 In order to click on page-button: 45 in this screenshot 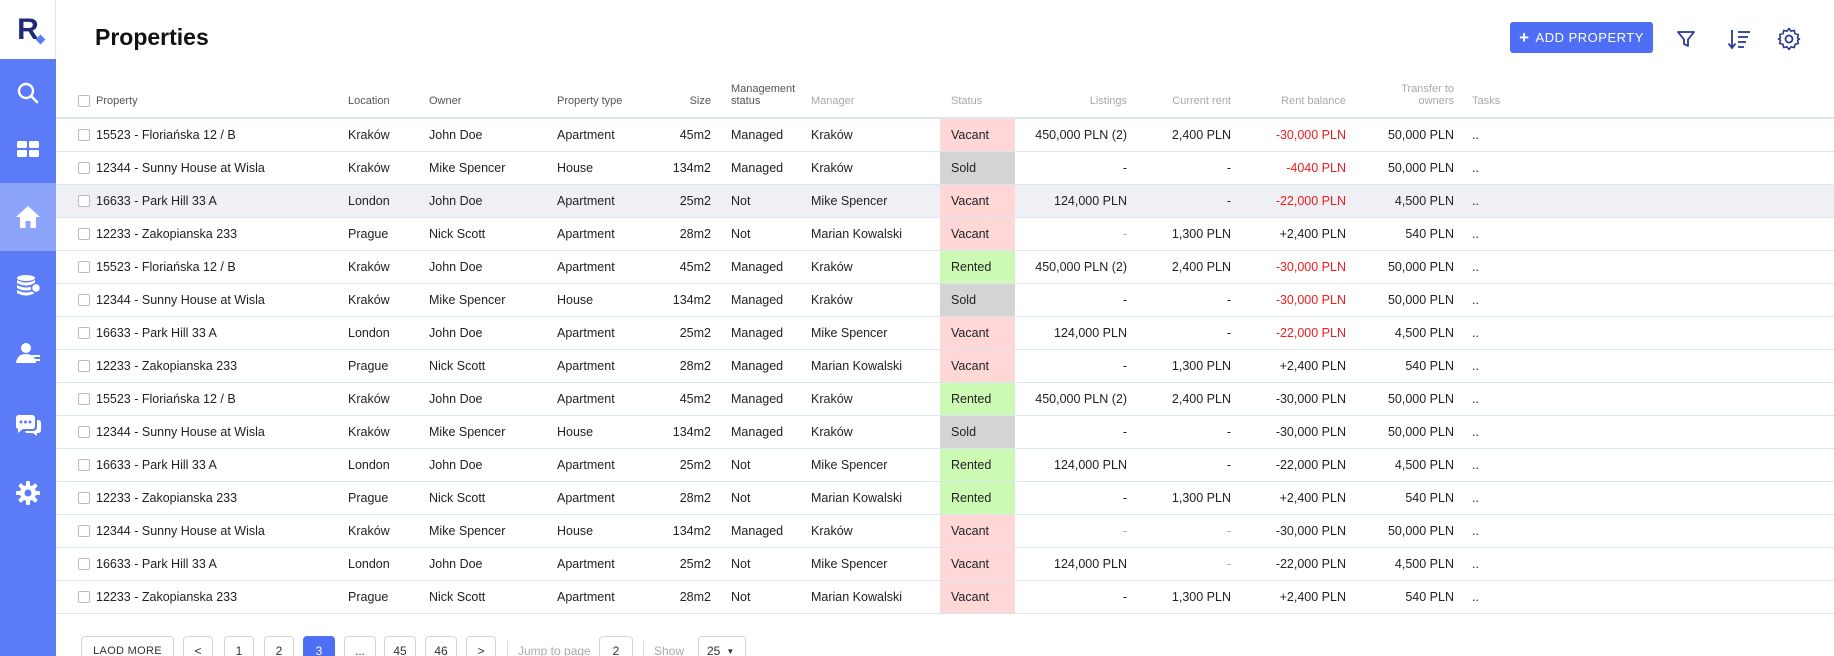, I will do `click(400, 646)`.